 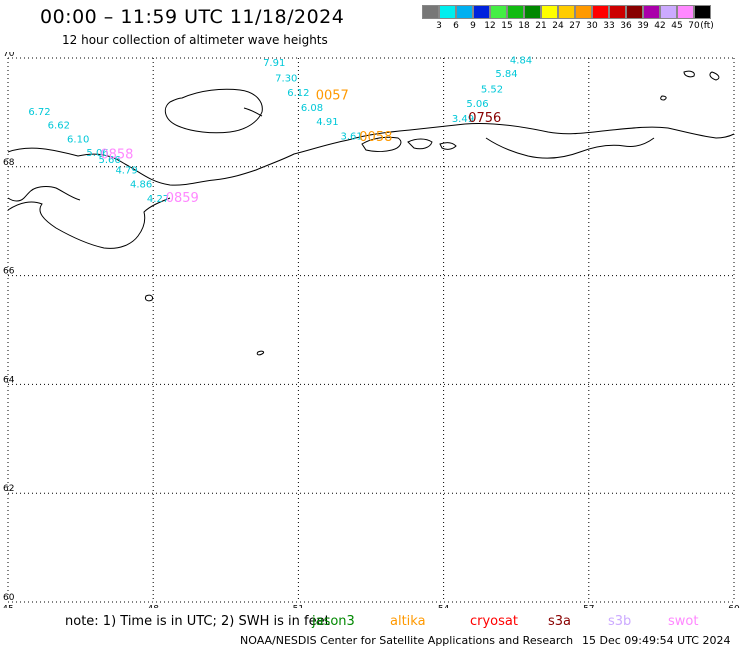 I want to click on swh-value-label: 6.10, so click(x=78, y=139).